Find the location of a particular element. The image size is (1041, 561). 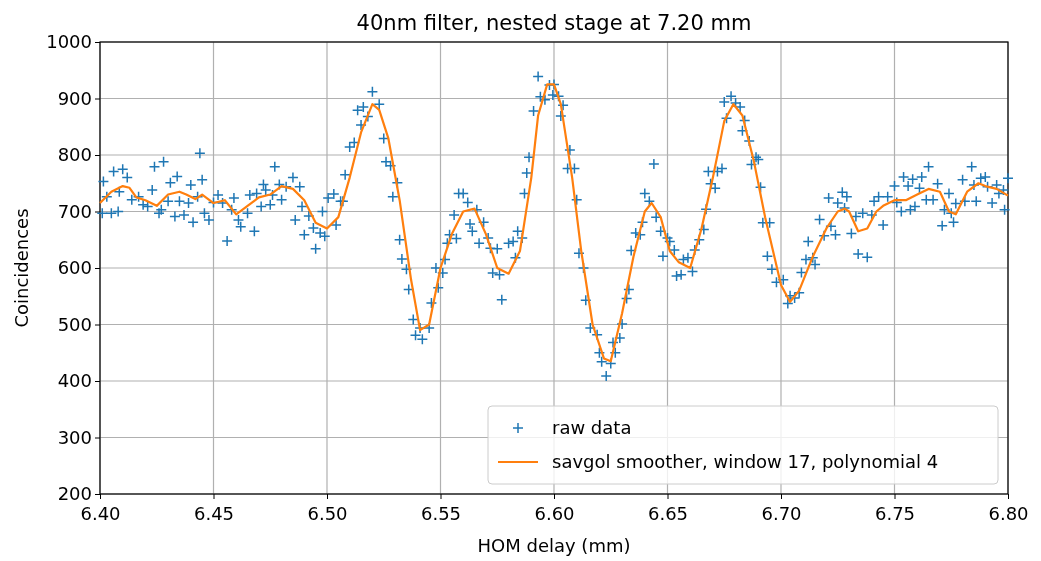

y-tick-label: 800 is located at coordinates (74, 155).